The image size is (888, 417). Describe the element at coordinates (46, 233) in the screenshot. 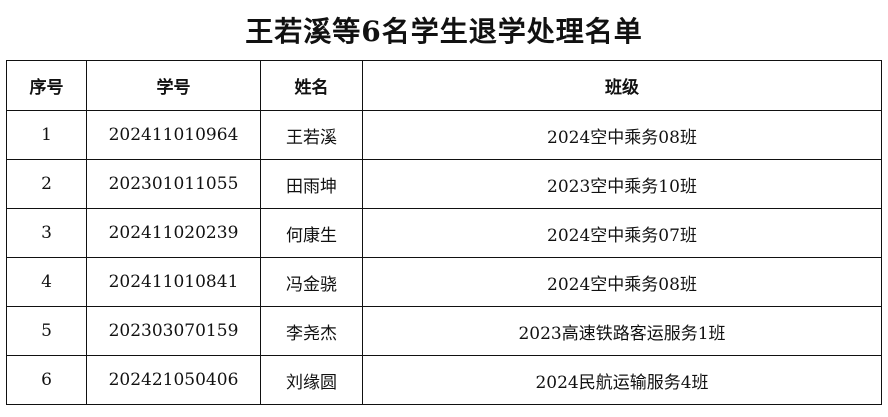

I see `cell-index: 3` at that location.